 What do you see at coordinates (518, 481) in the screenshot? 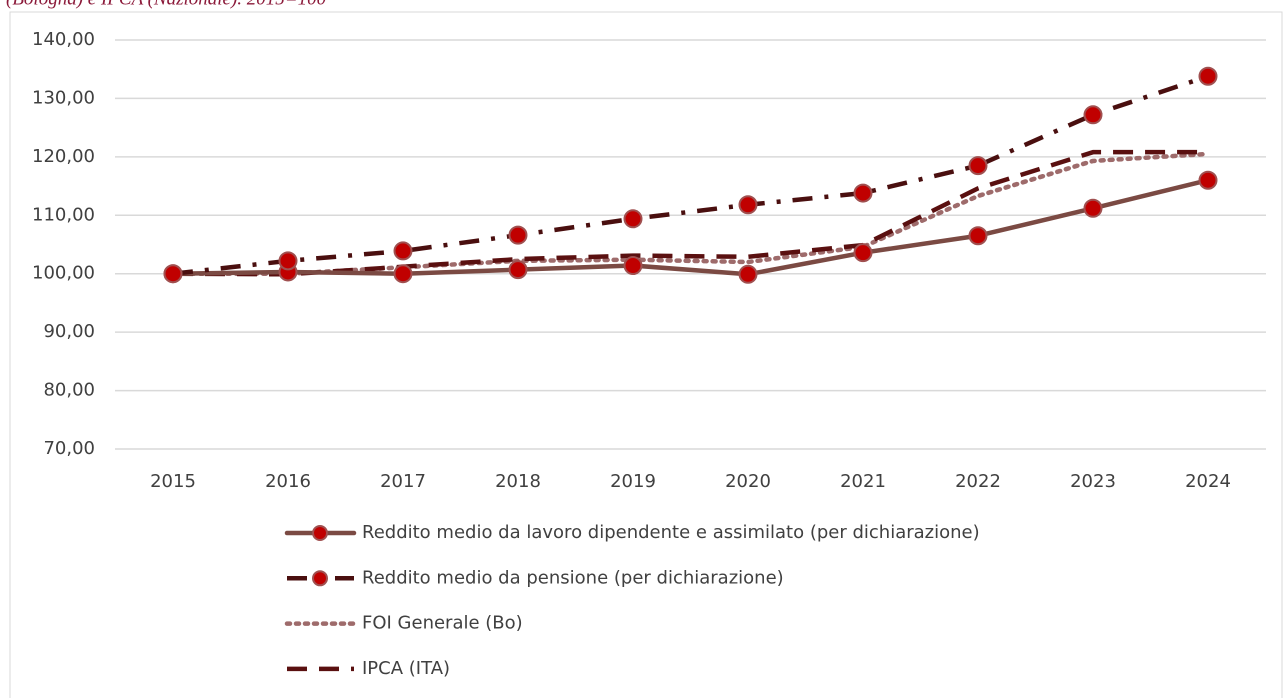
I see `x-tick-label: 2018` at bounding box center [518, 481].